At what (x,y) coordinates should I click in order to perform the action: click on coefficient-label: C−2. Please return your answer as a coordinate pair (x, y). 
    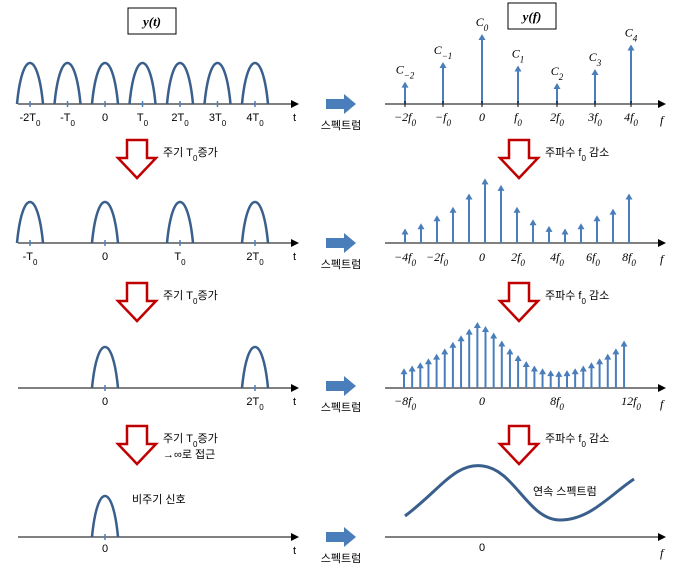
    Looking at the image, I should click on (405, 72).